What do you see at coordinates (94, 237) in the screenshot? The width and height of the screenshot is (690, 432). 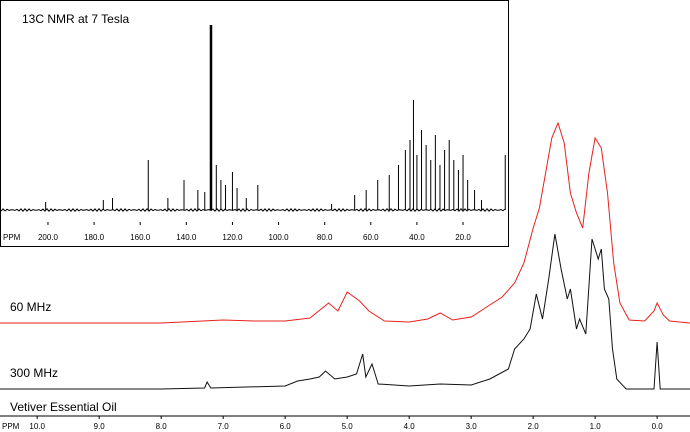 I see `x-tick-label: 180.0` at bounding box center [94, 237].